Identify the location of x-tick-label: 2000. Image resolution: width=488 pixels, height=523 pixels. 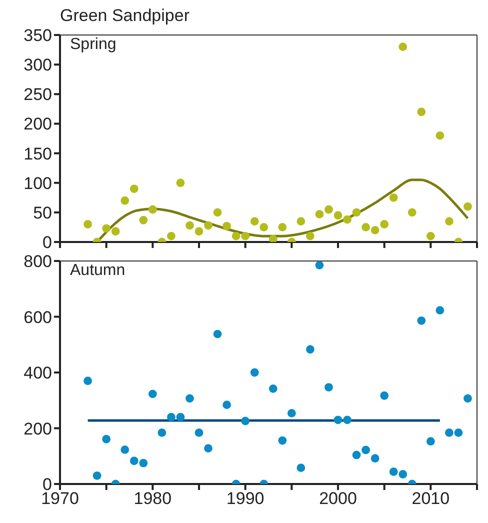
(338, 498).